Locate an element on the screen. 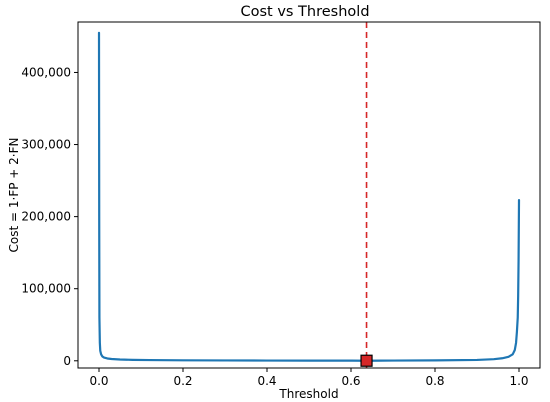 The height and width of the screenshot is (402, 550). y-tick-label: 100,000 is located at coordinates (46, 289).